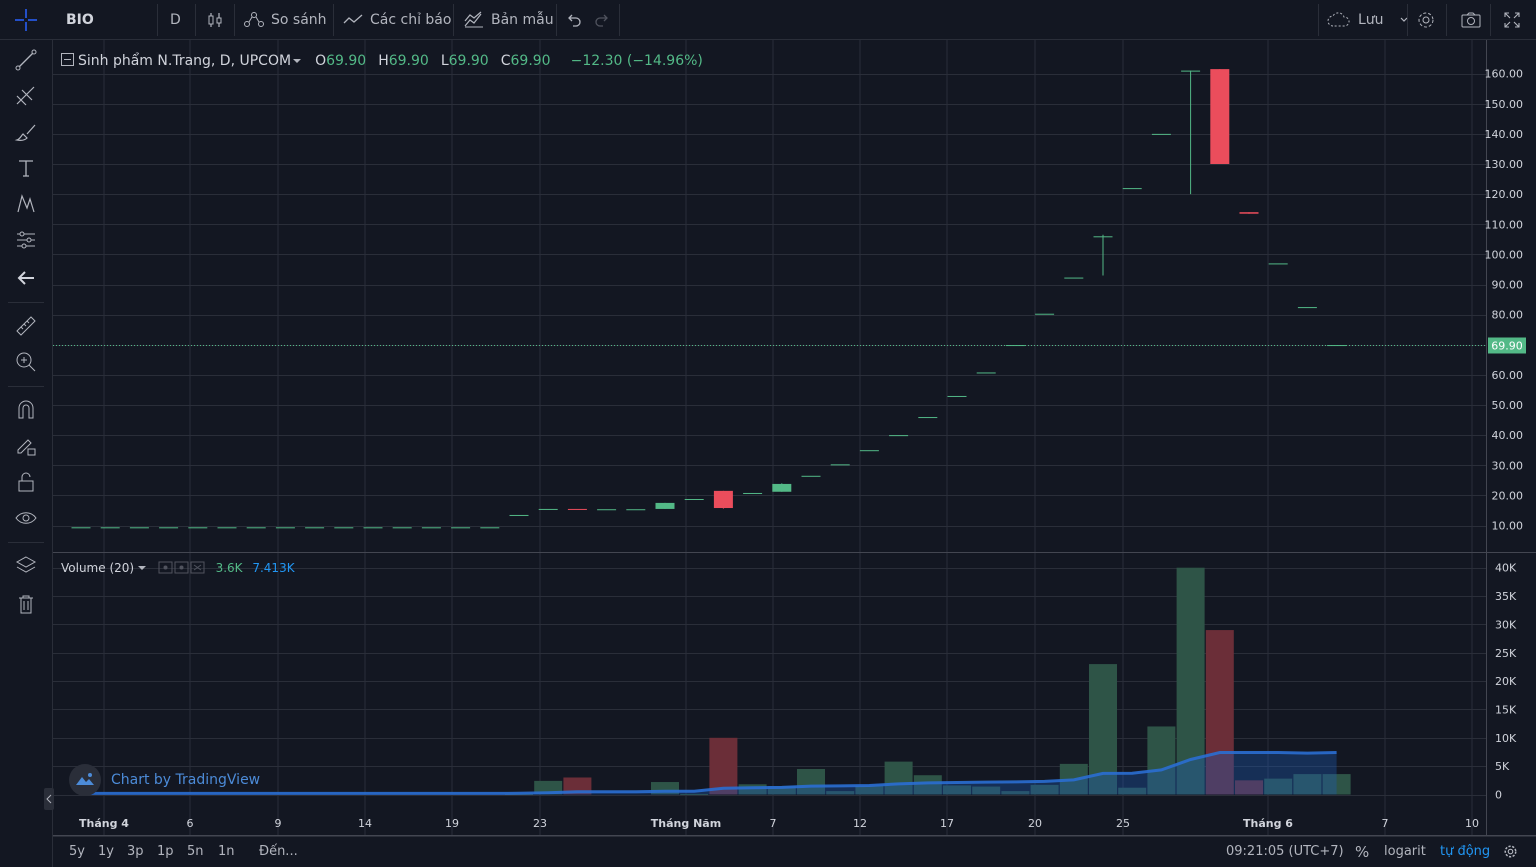 Image resolution: width=1536 pixels, height=867 pixels. What do you see at coordinates (26, 410) in the screenshot?
I see `magnet-tool` at bounding box center [26, 410].